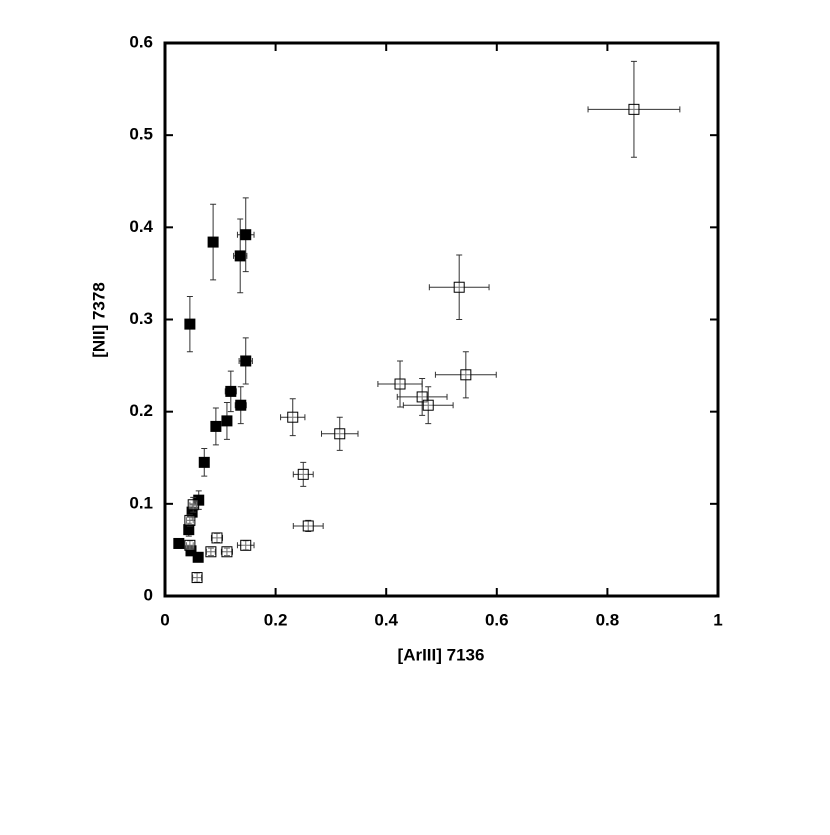  I want to click on x-tick-label: 0.6, so click(497, 619).